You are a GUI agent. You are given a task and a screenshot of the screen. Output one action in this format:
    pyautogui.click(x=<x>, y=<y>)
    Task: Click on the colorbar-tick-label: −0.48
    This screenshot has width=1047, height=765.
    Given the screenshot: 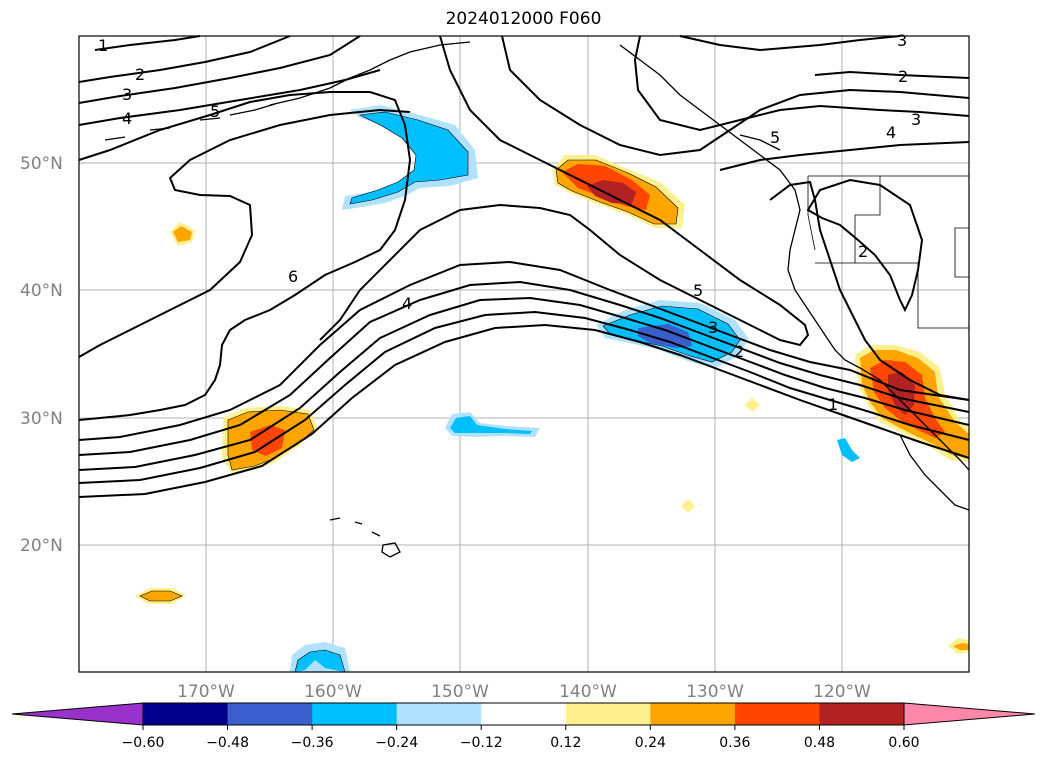 What is the action you would take?
    pyautogui.click(x=227, y=743)
    